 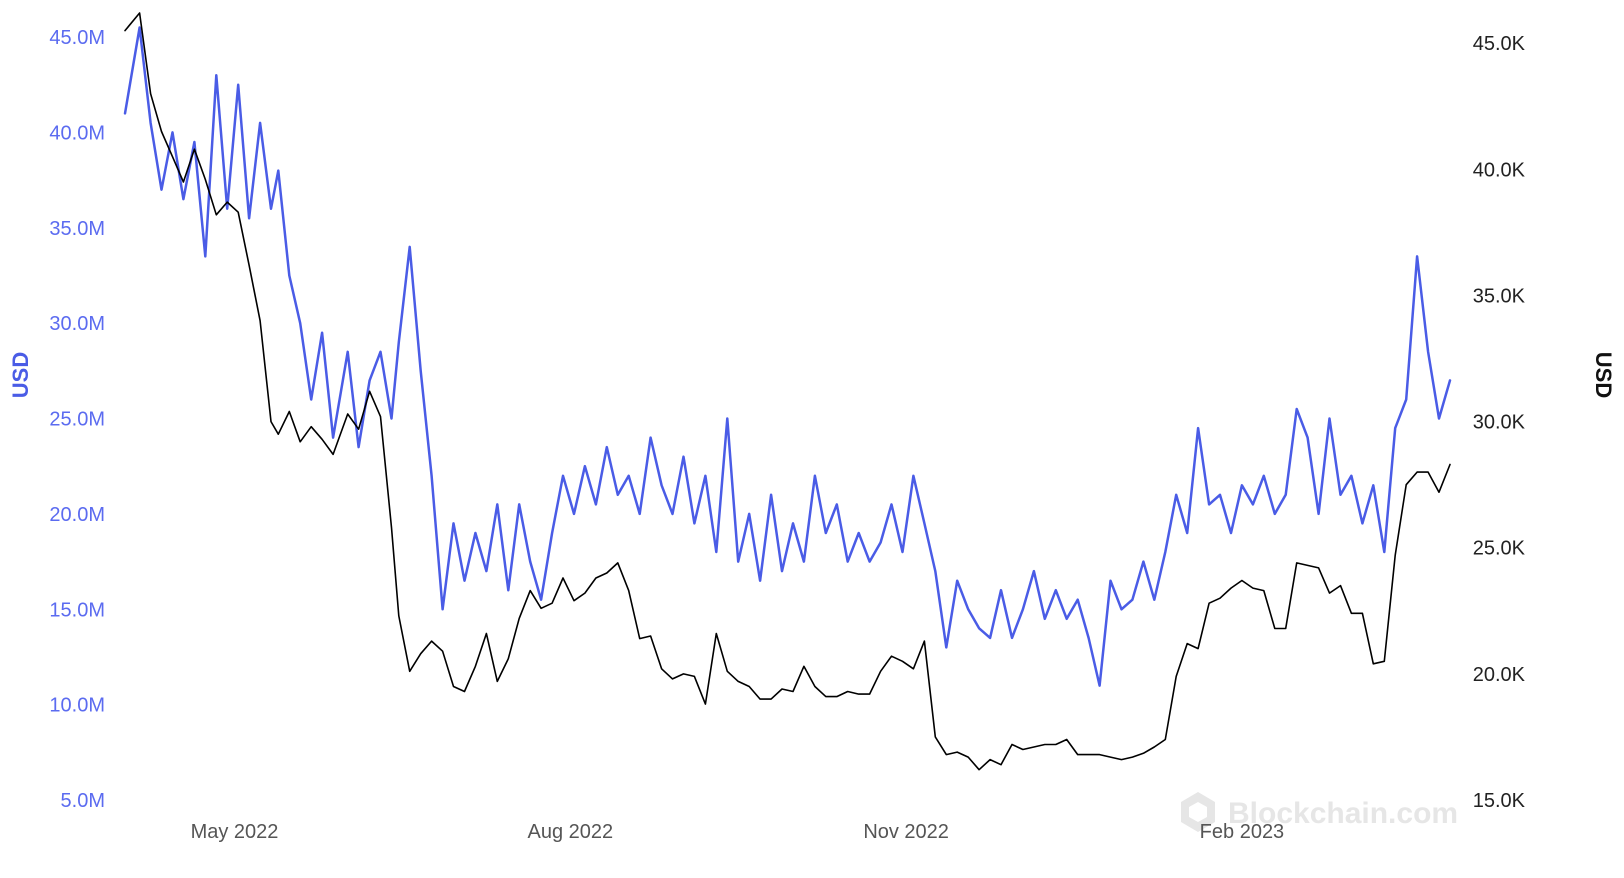 What do you see at coordinates (1242, 832) in the screenshot?
I see `x-tick-label: Feb 2023` at bounding box center [1242, 832].